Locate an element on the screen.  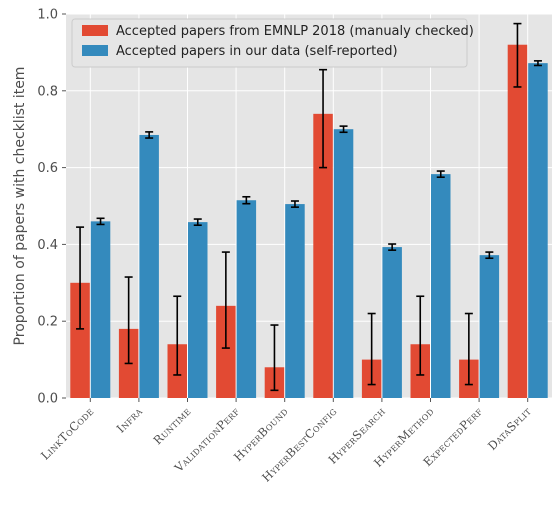
x-tick-label: LinkToCode is located at coordinates (67, 433).